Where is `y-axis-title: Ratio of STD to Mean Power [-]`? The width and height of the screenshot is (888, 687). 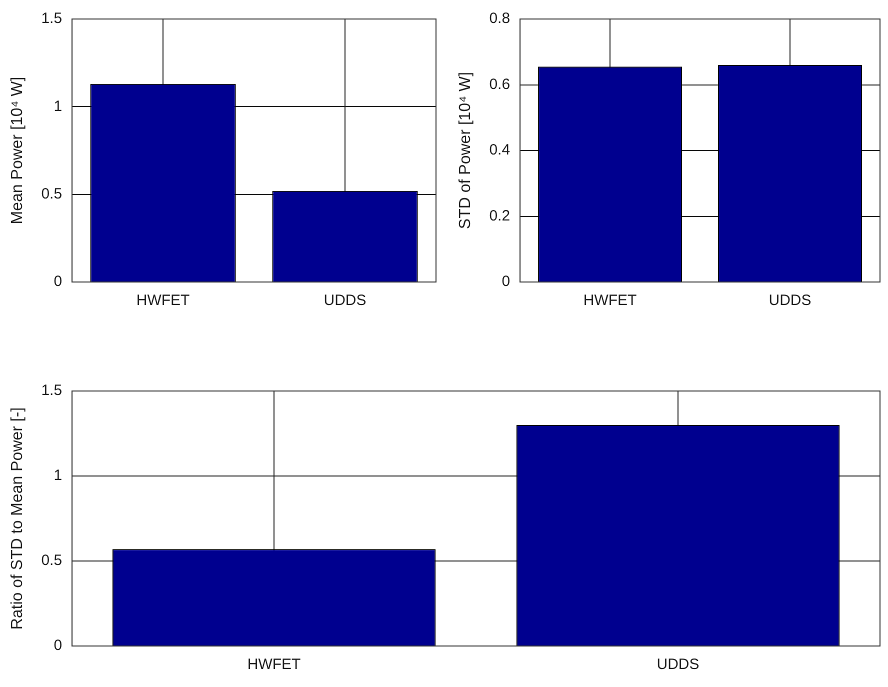
y-axis-title: Ratio of STD to Mean Power [-] is located at coordinates (17, 518).